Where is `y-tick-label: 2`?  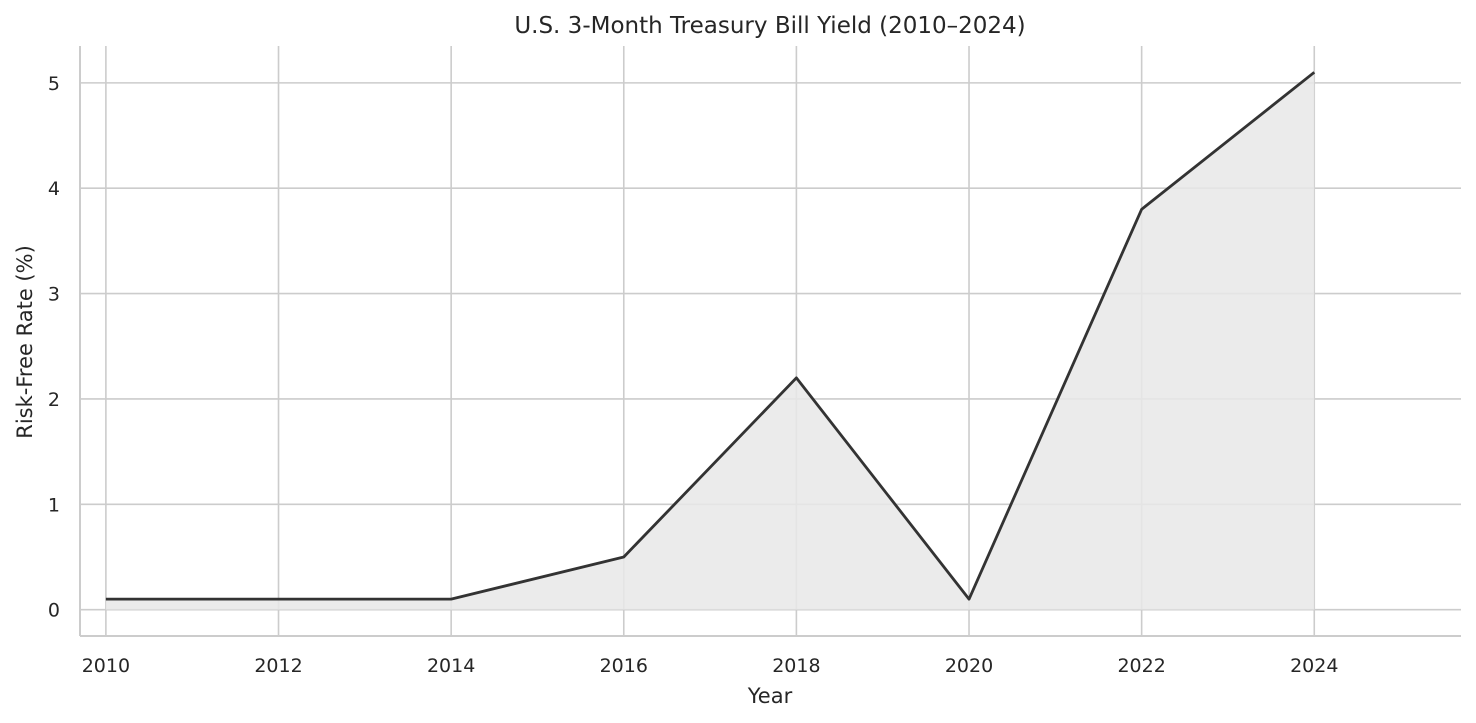 y-tick-label: 2 is located at coordinates (54, 400).